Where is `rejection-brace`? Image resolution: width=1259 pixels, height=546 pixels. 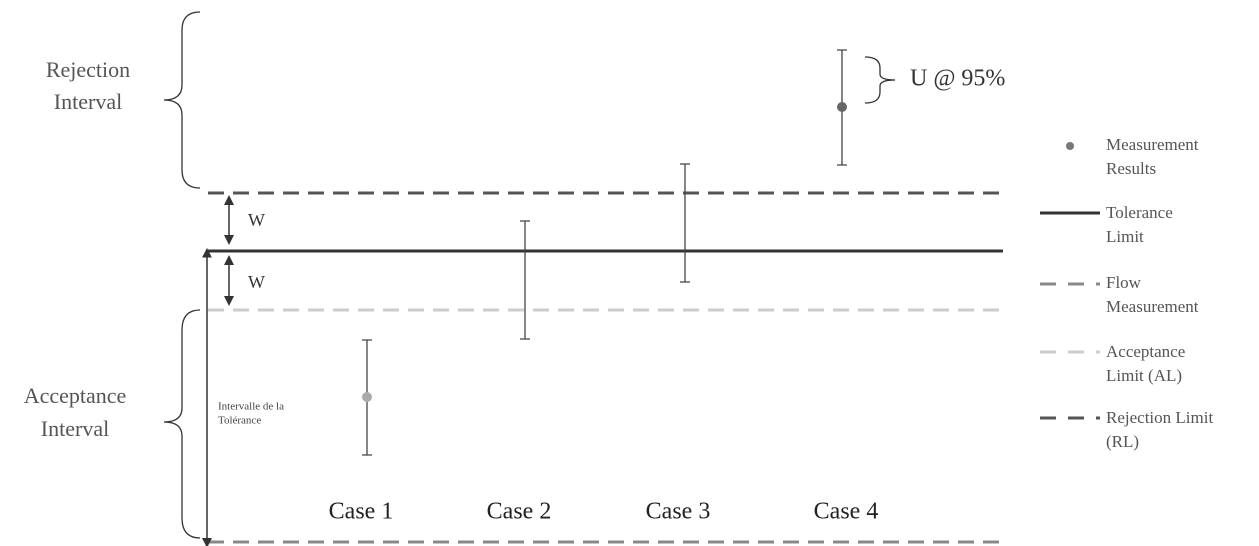 rejection-brace is located at coordinates (182, 100).